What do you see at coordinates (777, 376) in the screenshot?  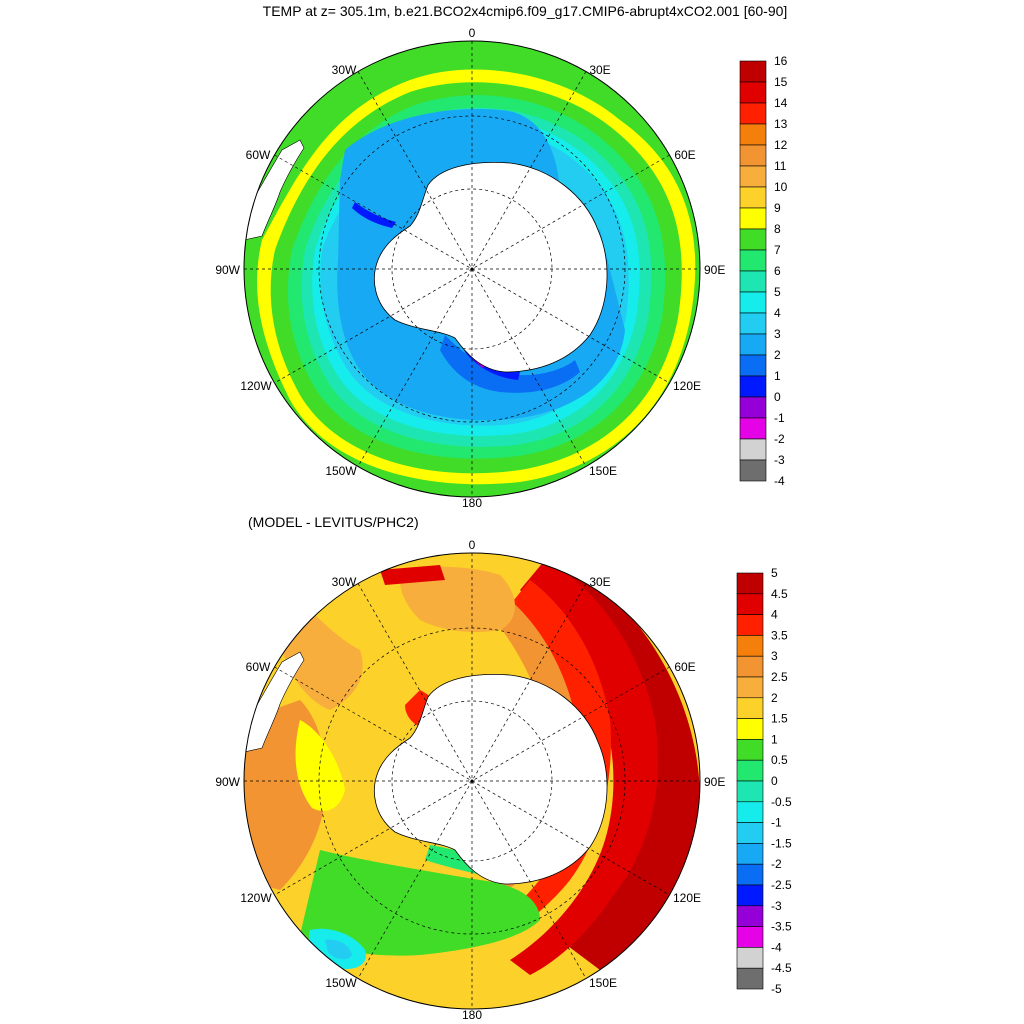 I see `cb-model-label-15: 1` at bounding box center [777, 376].